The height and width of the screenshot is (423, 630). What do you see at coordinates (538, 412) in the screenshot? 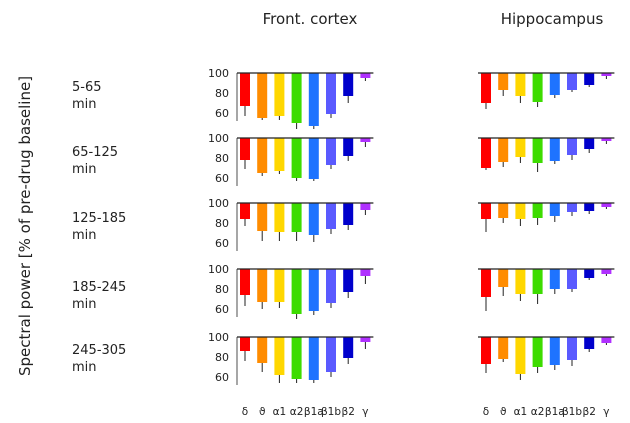
I see `band-label: α2` at bounding box center [538, 412].